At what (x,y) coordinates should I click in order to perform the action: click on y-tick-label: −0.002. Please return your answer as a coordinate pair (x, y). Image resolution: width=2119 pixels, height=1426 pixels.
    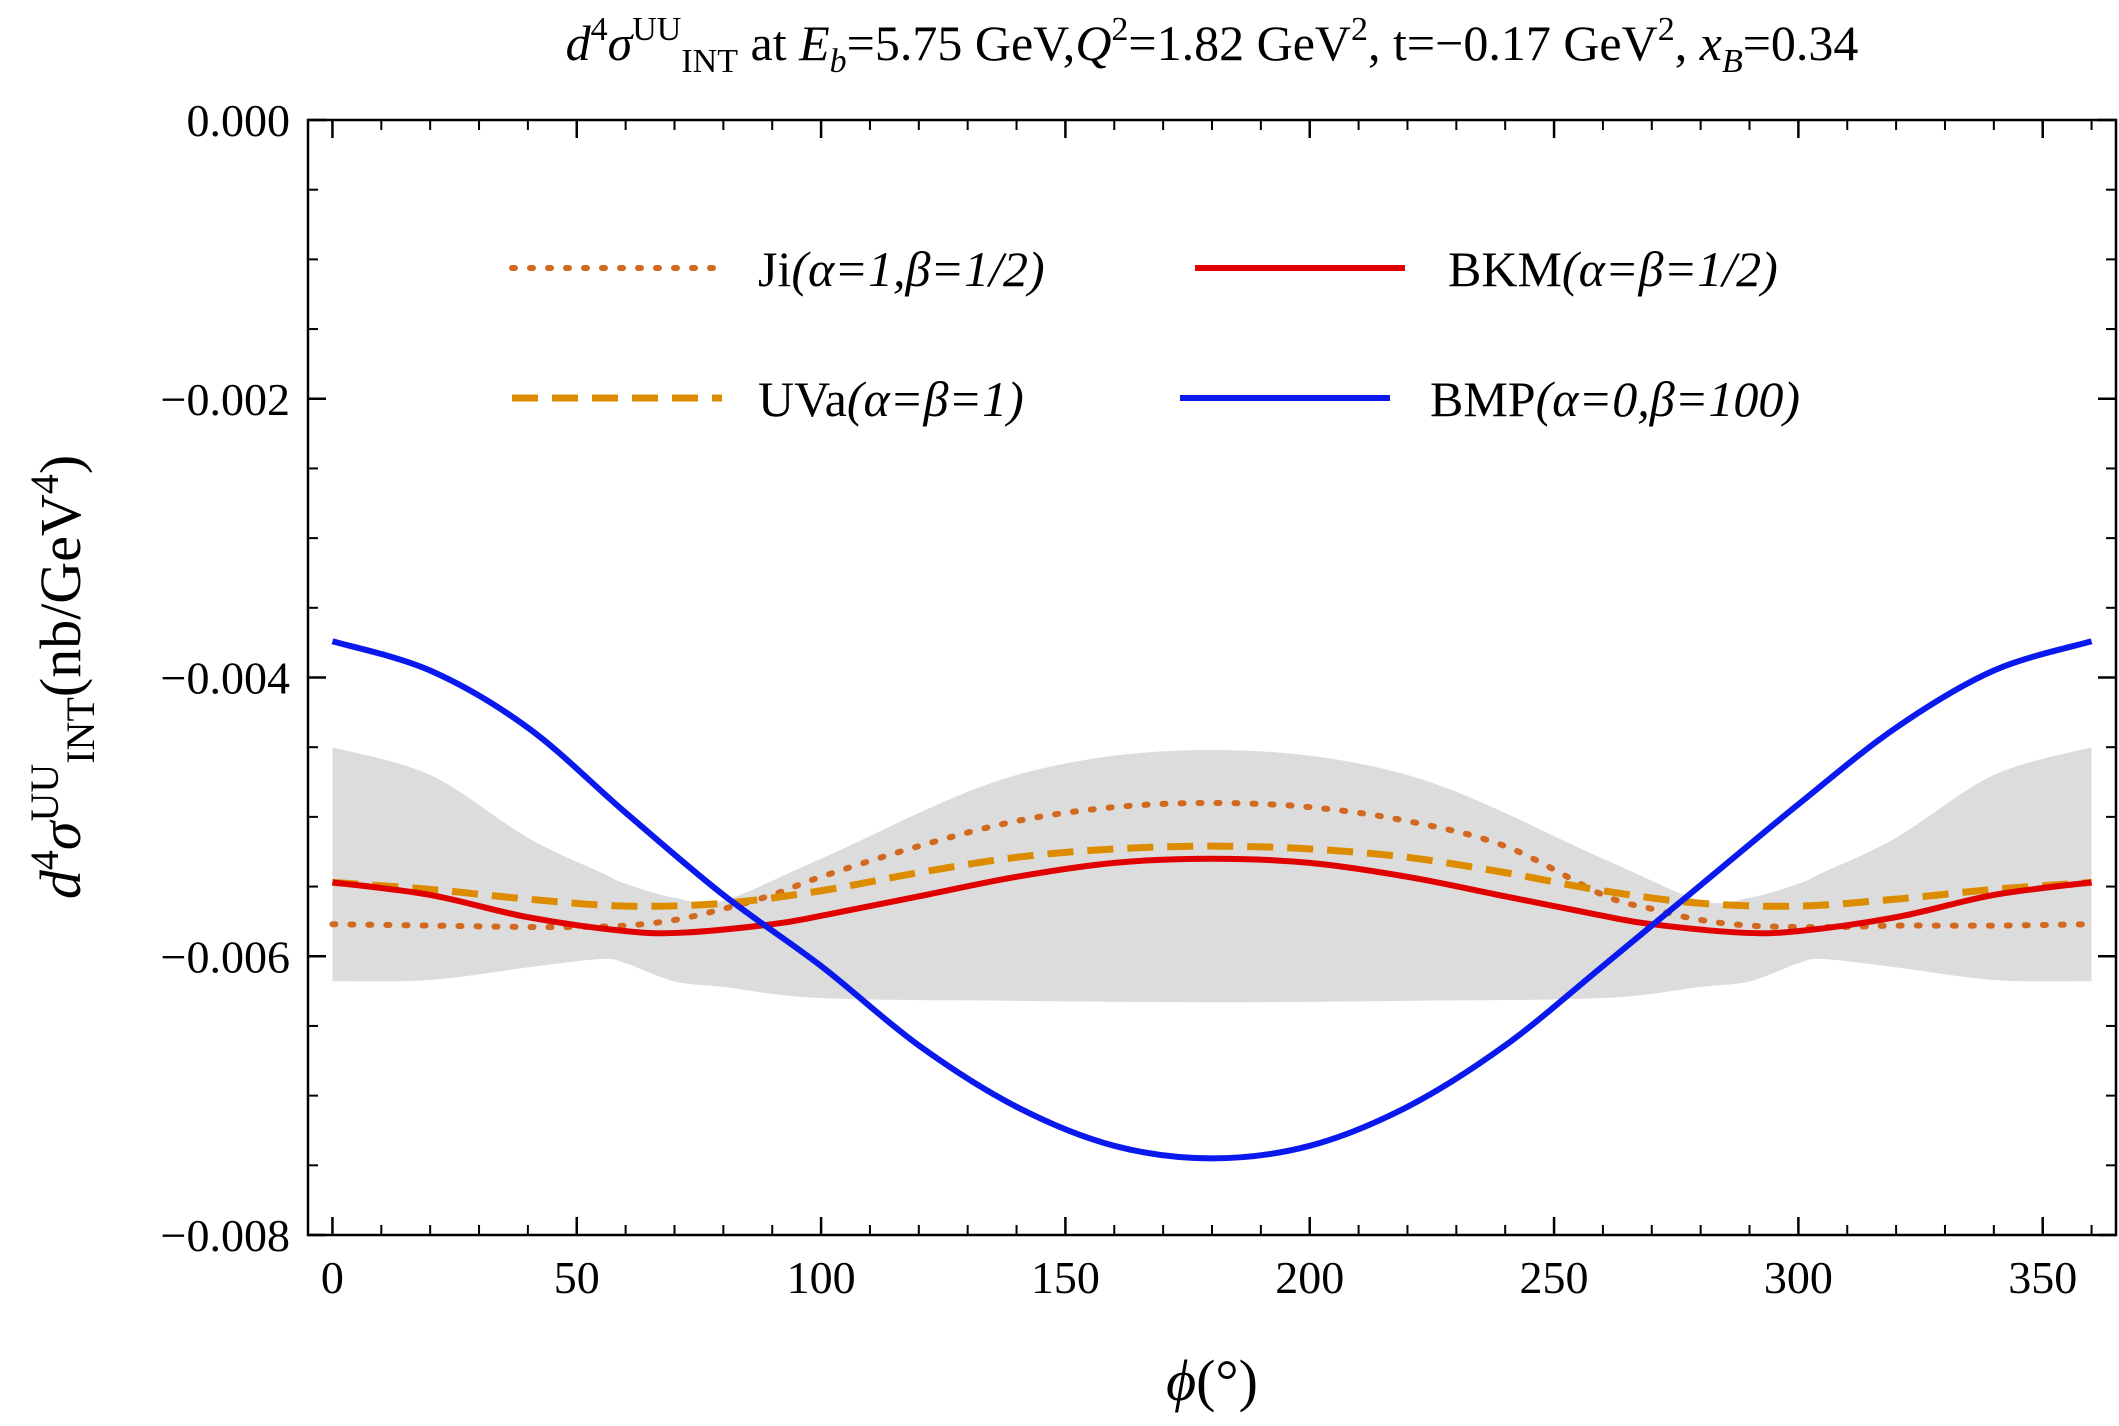
    Looking at the image, I should click on (225, 399).